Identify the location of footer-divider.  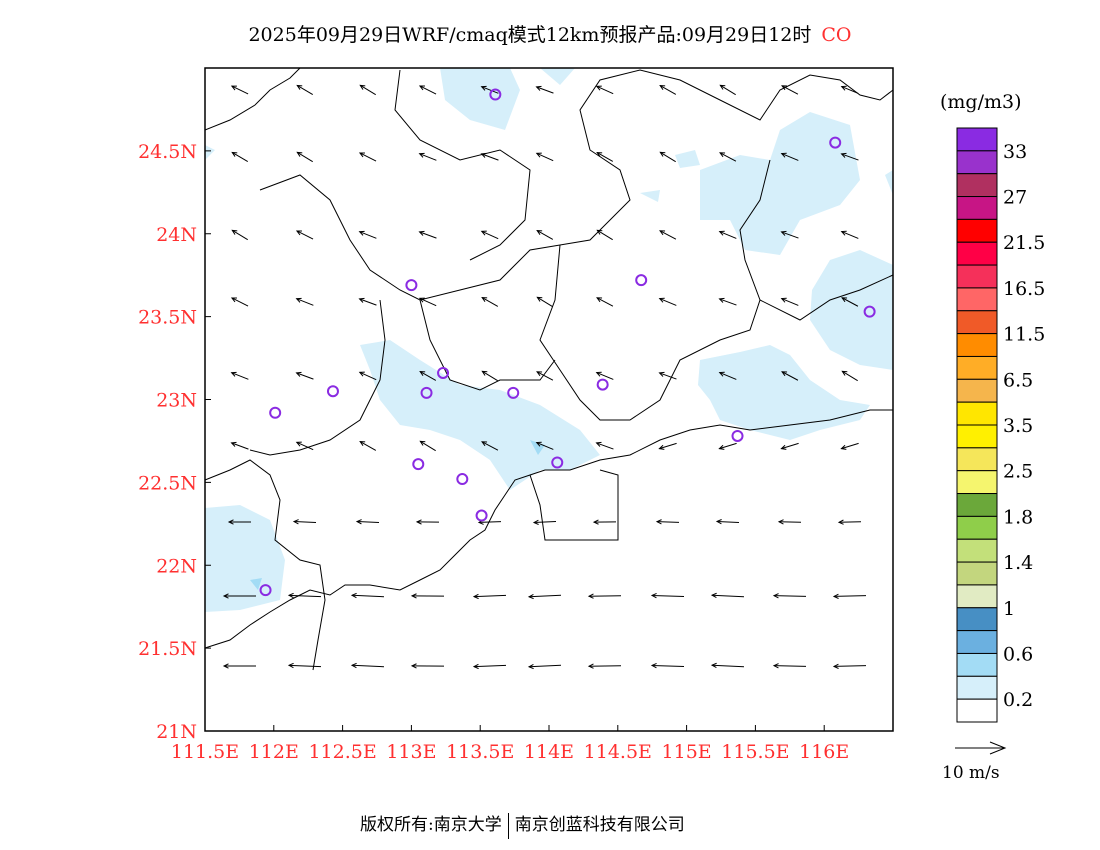
(508, 825).